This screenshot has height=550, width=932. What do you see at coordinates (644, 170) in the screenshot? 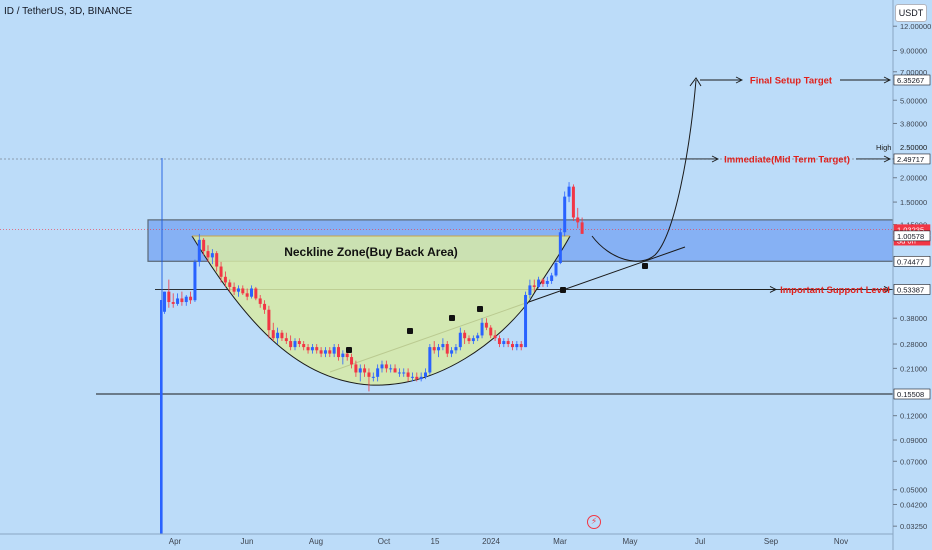
I see `projection-curve` at bounding box center [644, 170].